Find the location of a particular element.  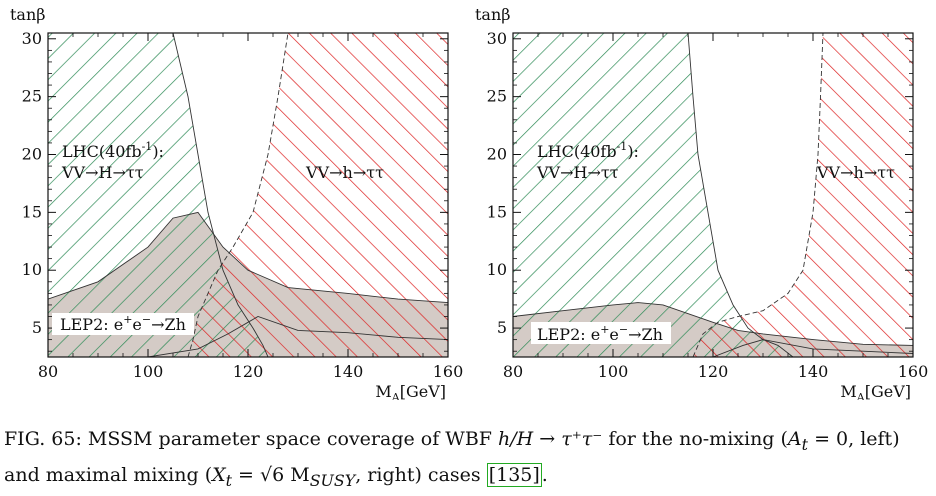

caption-math-susy-sub: SUSY is located at coordinates (332, 480).